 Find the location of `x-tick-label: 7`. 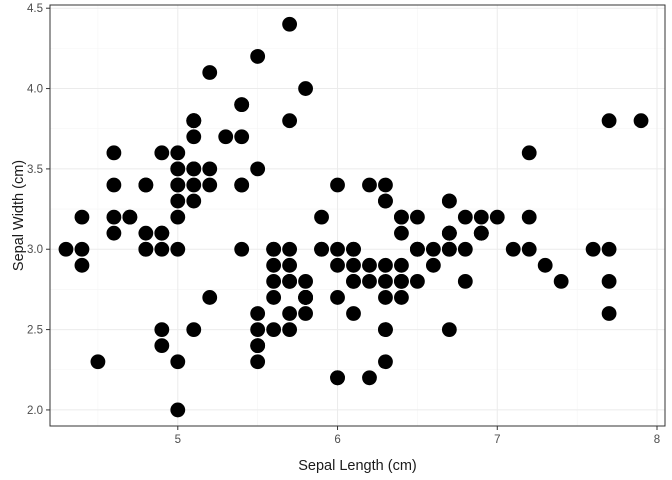

x-tick-label: 7 is located at coordinates (497, 440).